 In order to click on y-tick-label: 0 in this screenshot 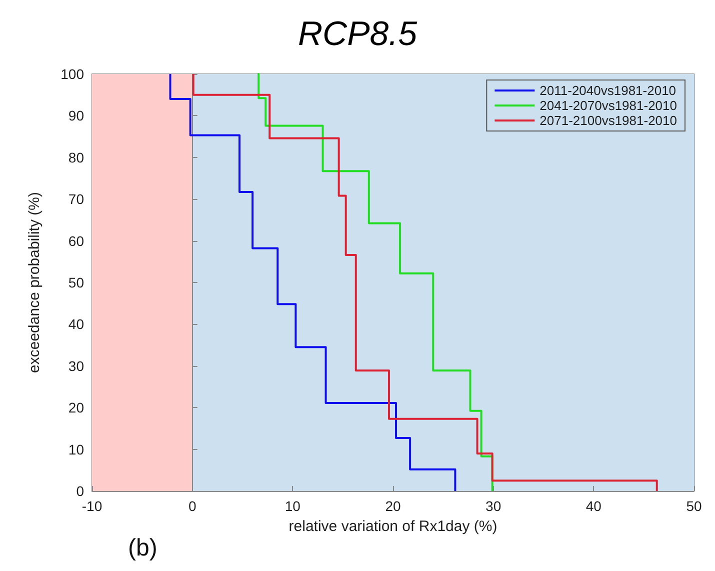, I will do `click(80, 491)`.